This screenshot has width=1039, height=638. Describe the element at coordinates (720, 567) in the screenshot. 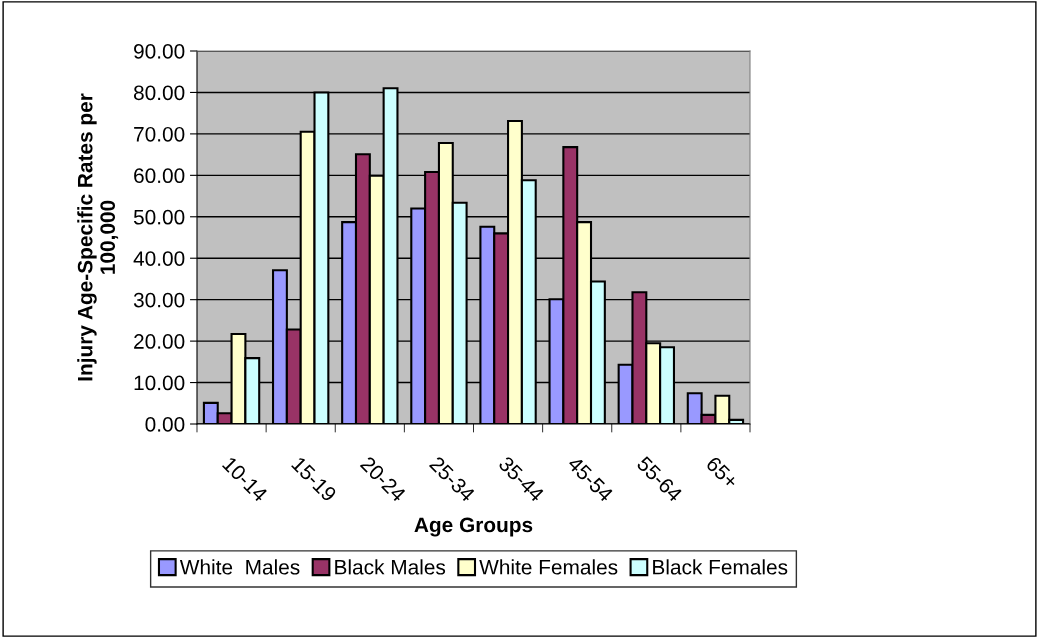

I see `legend-label: Black Females` at that location.